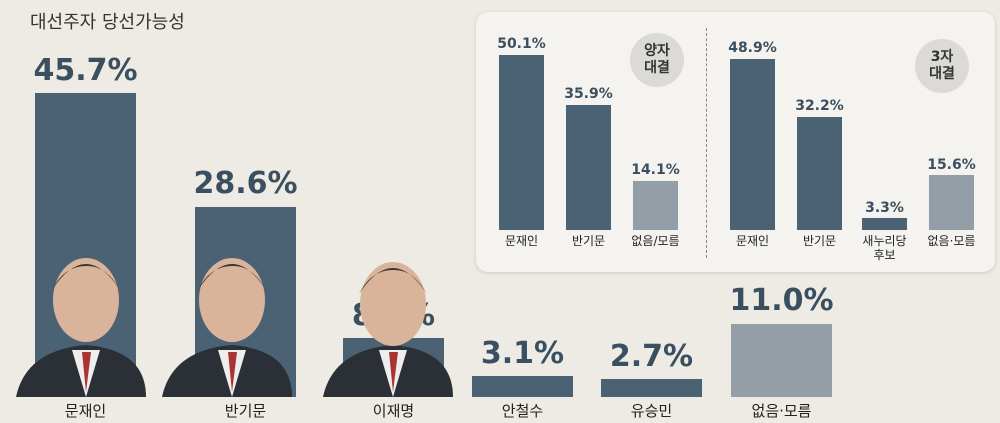  Describe the element at coordinates (521, 44) in the screenshot. I see `value-label: 50.1%` at that location.